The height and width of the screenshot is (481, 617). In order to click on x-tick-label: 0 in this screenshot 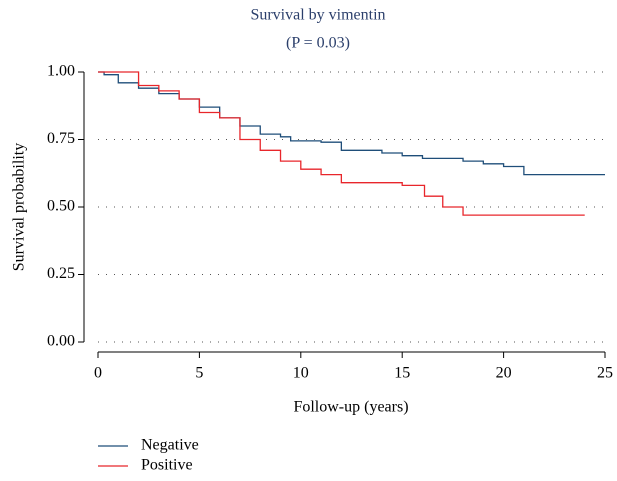, I will do `click(98, 373)`.